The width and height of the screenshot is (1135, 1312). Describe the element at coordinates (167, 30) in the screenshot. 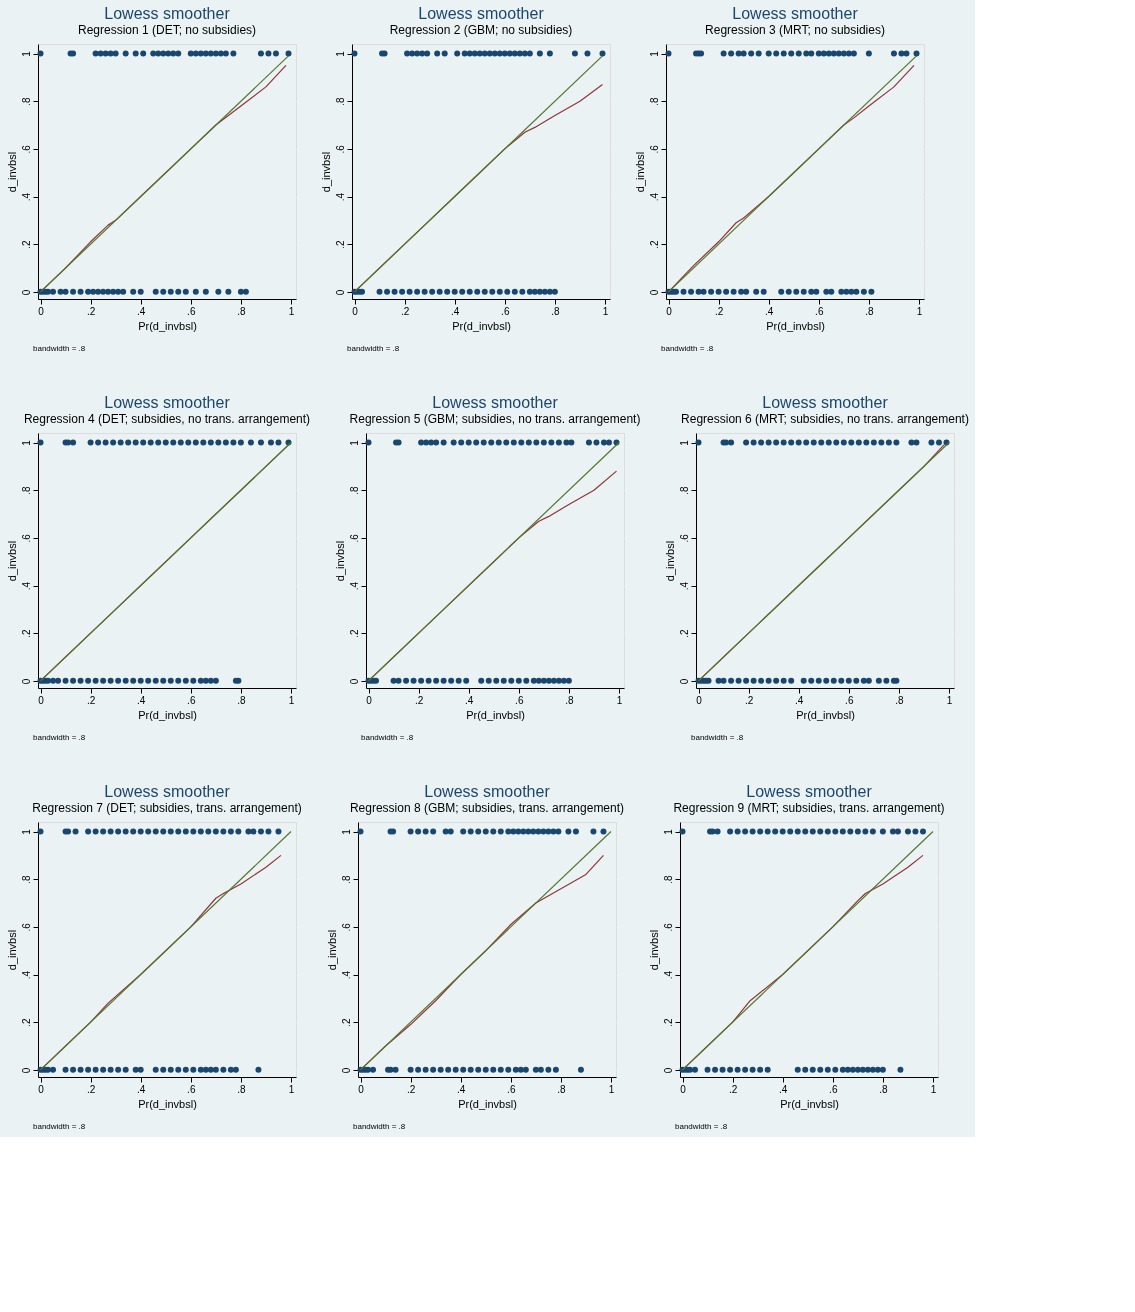

I see `chart-subtitle: Regression 1 (DET; no subsidies)` at that location.